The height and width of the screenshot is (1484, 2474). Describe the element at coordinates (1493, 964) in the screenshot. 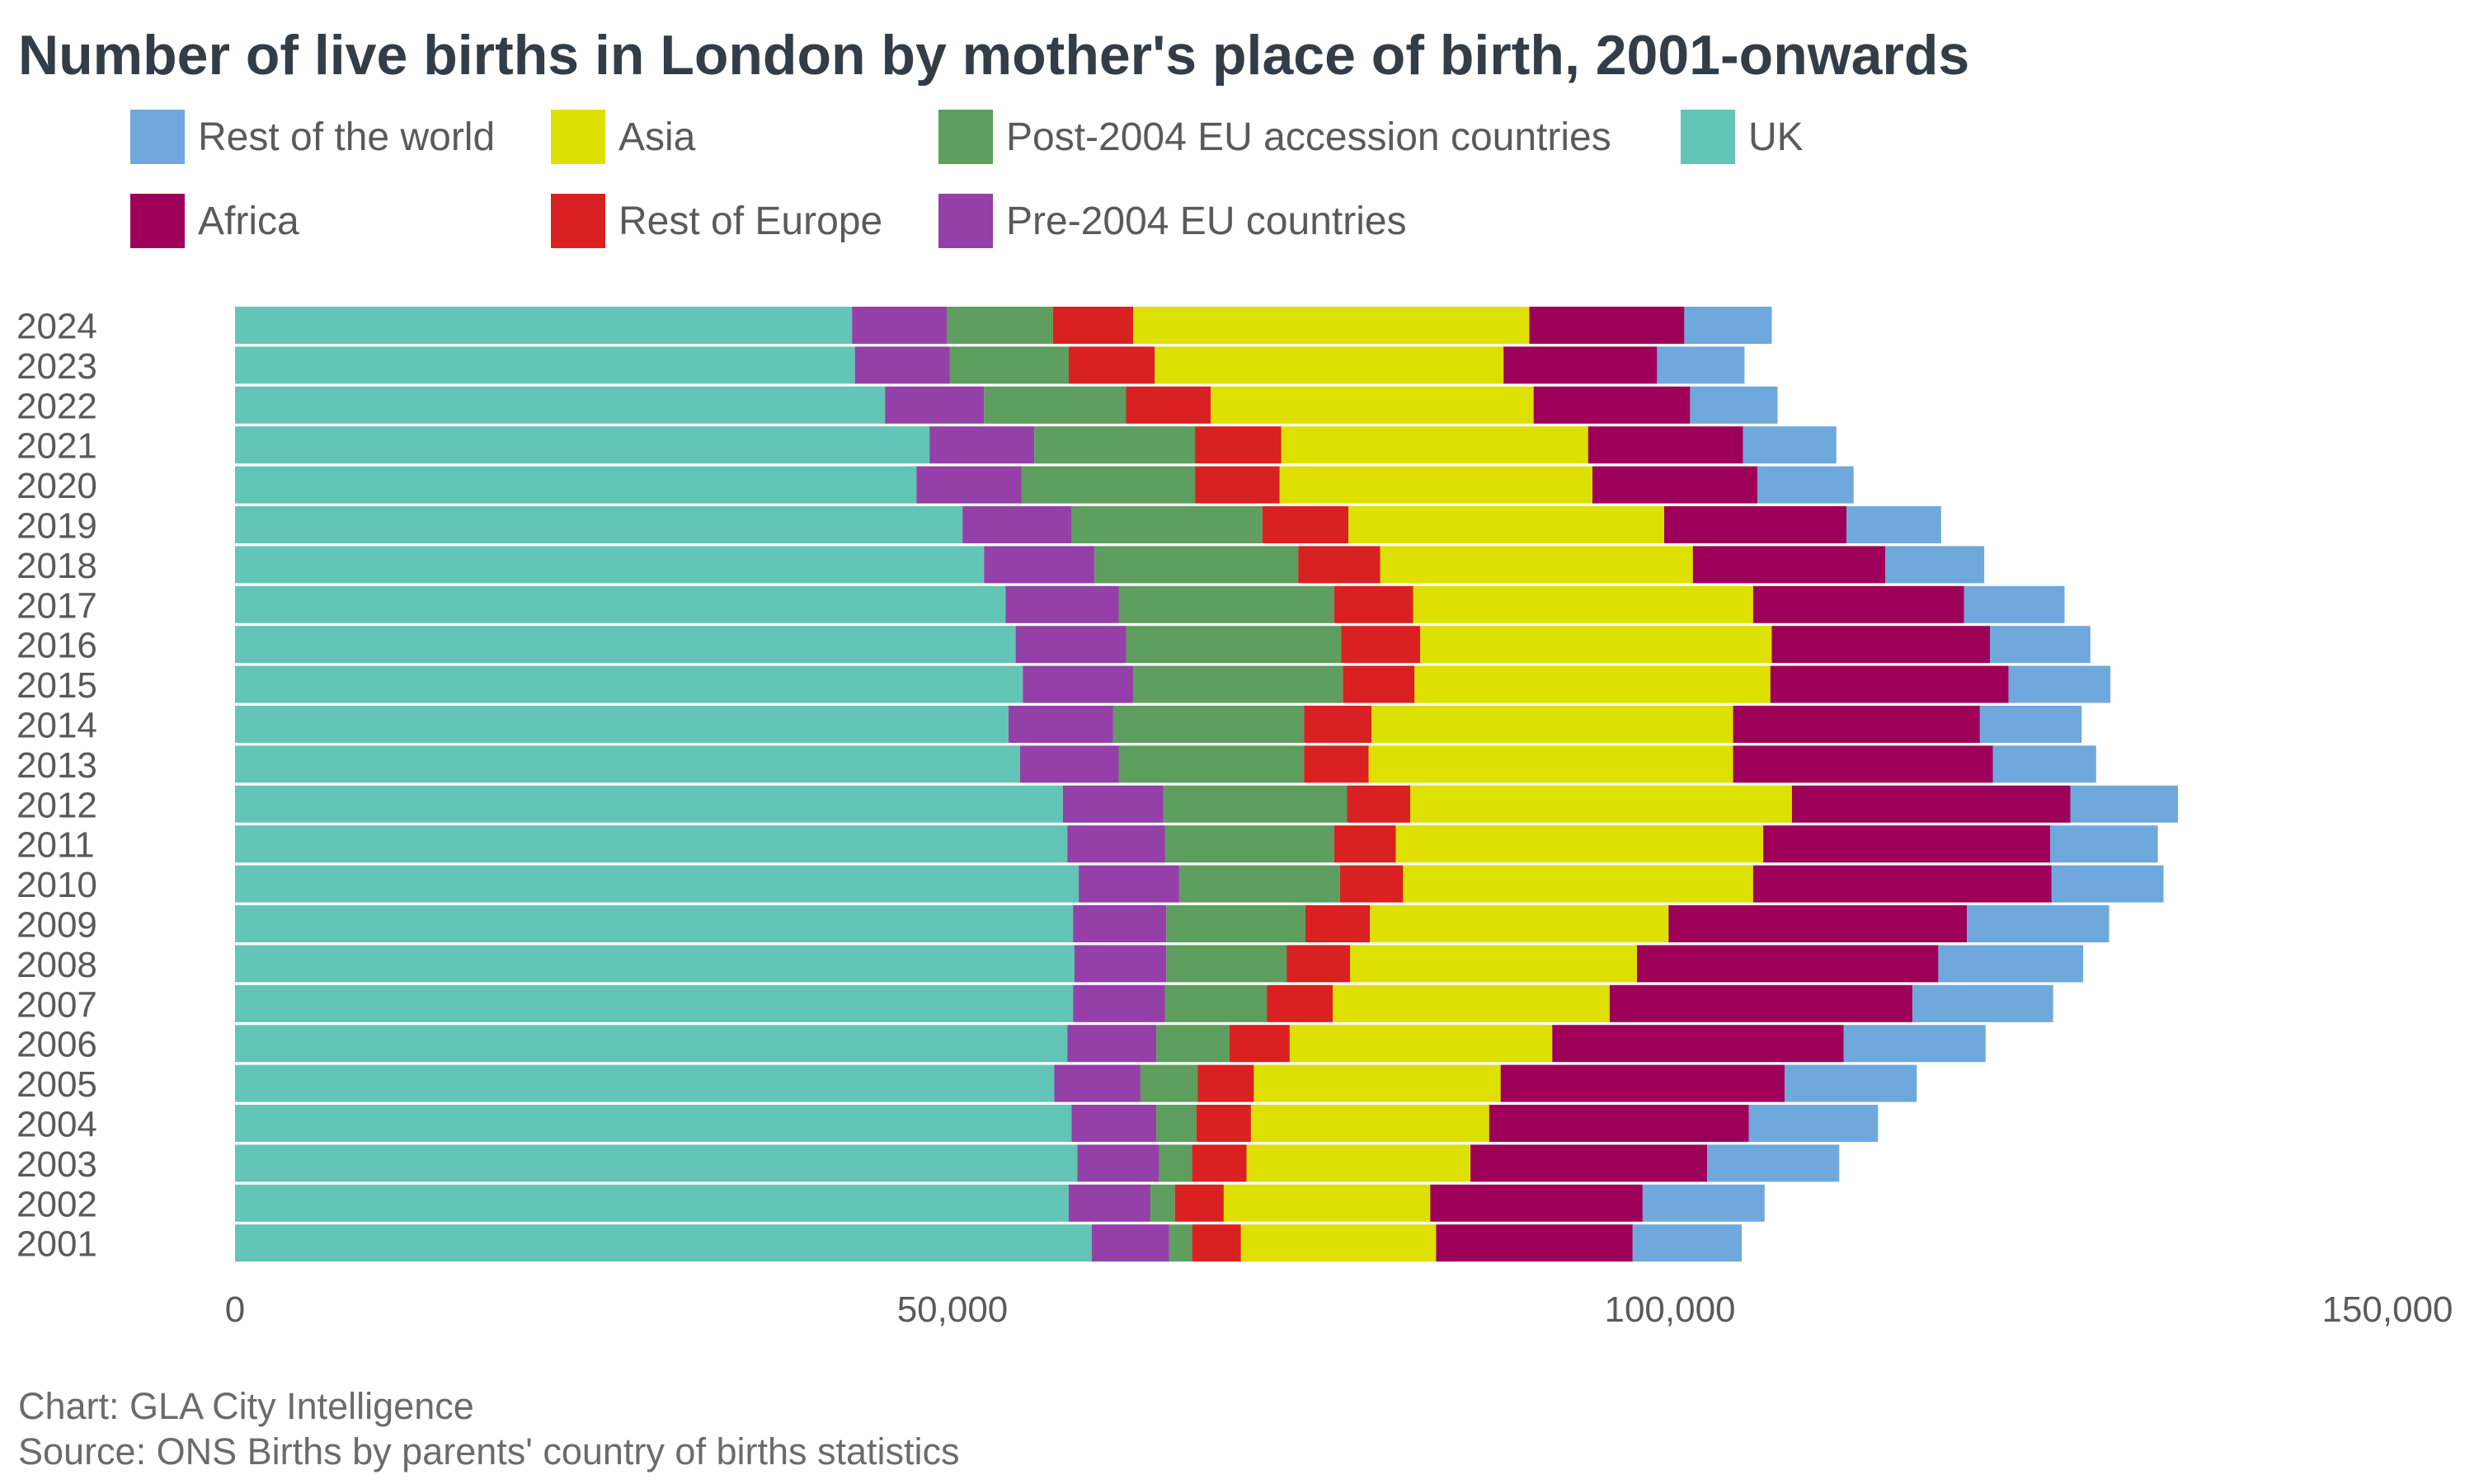

I see `bar-segment-2008-asia` at that location.